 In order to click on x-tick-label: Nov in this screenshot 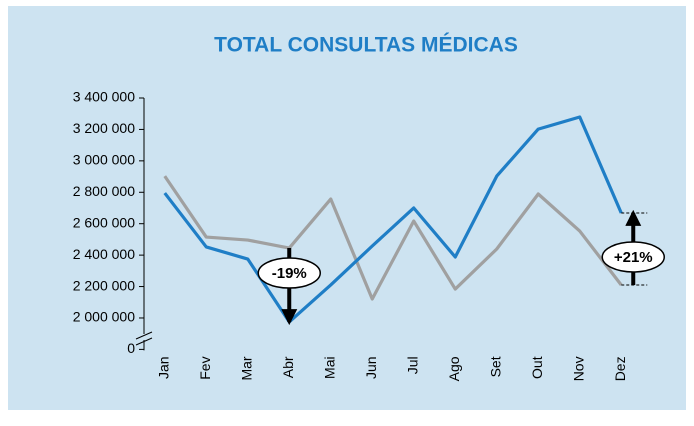, I will do `click(578, 368)`.